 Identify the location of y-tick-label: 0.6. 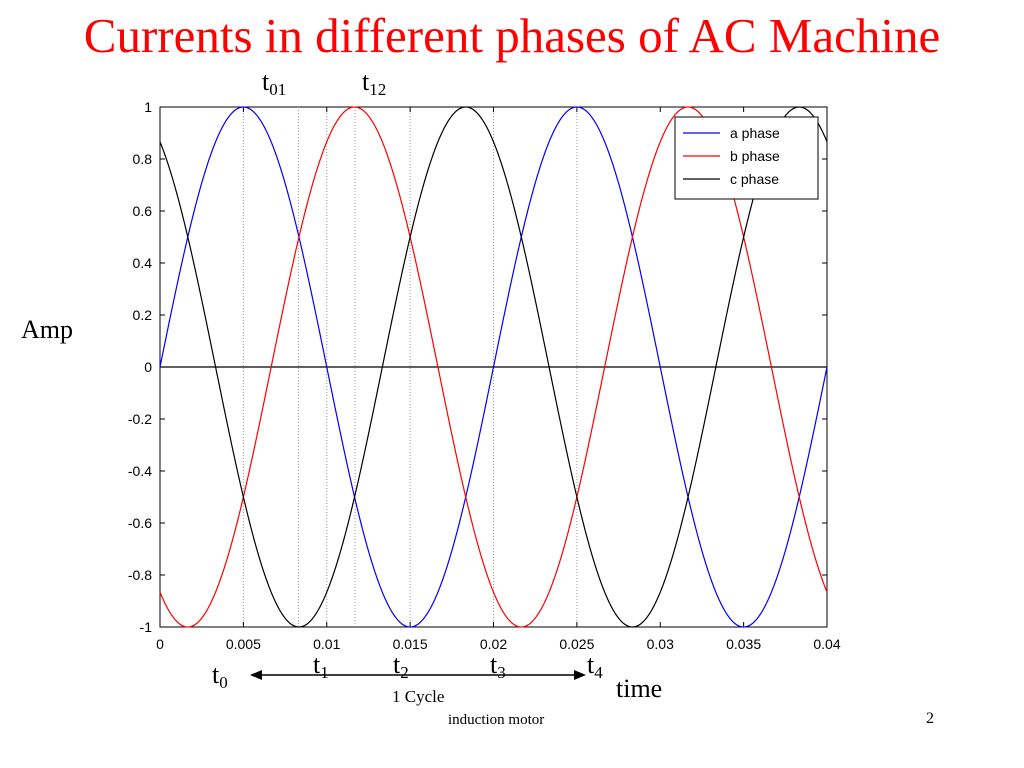
(143, 211).